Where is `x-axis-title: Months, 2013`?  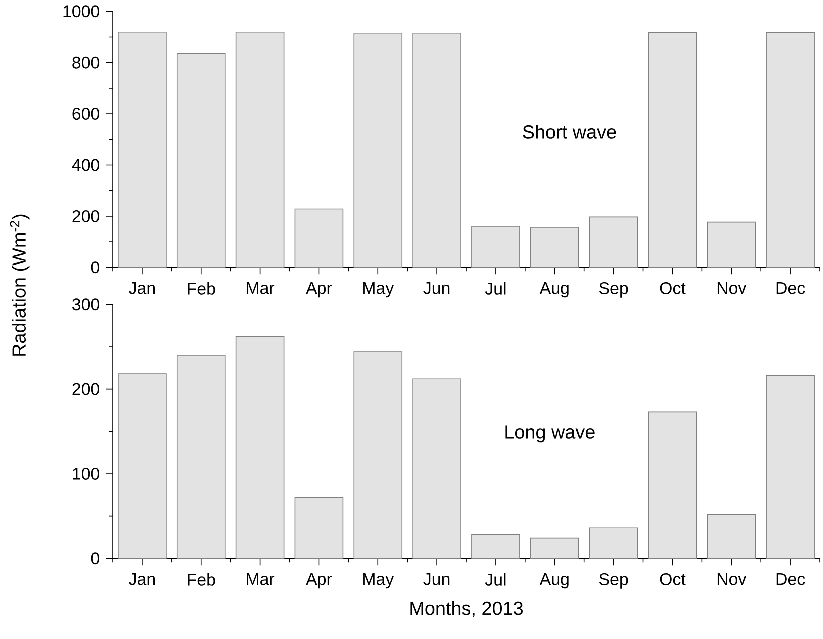 x-axis-title: Months, 2013 is located at coordinates (466, 610).